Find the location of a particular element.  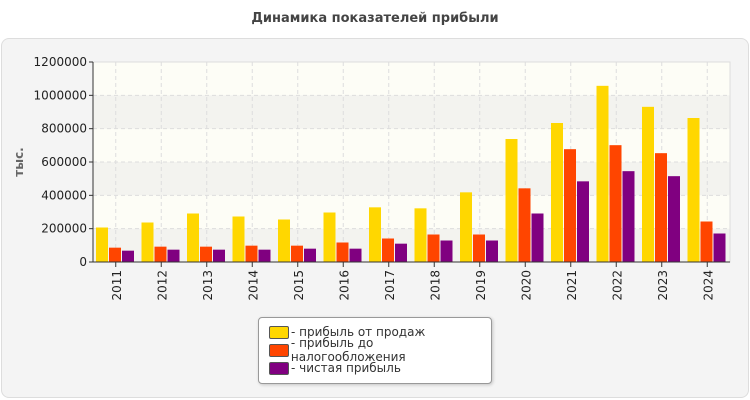

x-tick-label: 2014 is located at coordinates (253, 285).